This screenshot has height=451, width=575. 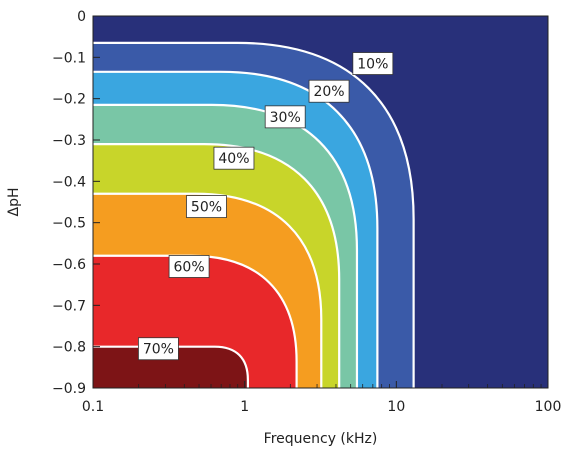 I want to click on x-axis-title: Frequency (kHz), so click(x=321, y=439).